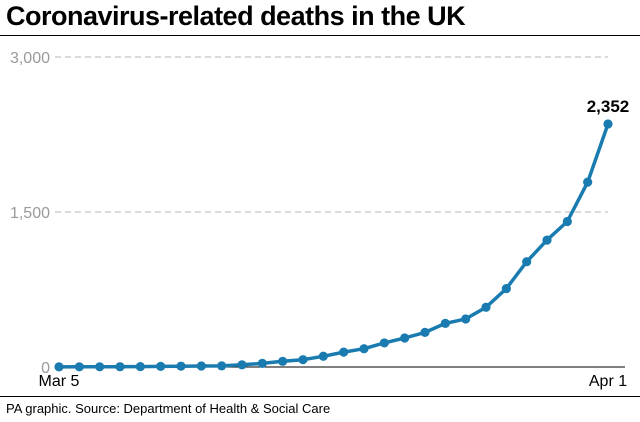 This screenshot has height=422, width=640. What do you see at coordinates (59, 381) in the screenshot?
I see `x-tick-label: Mar 5` at bounding box center [59, 381].